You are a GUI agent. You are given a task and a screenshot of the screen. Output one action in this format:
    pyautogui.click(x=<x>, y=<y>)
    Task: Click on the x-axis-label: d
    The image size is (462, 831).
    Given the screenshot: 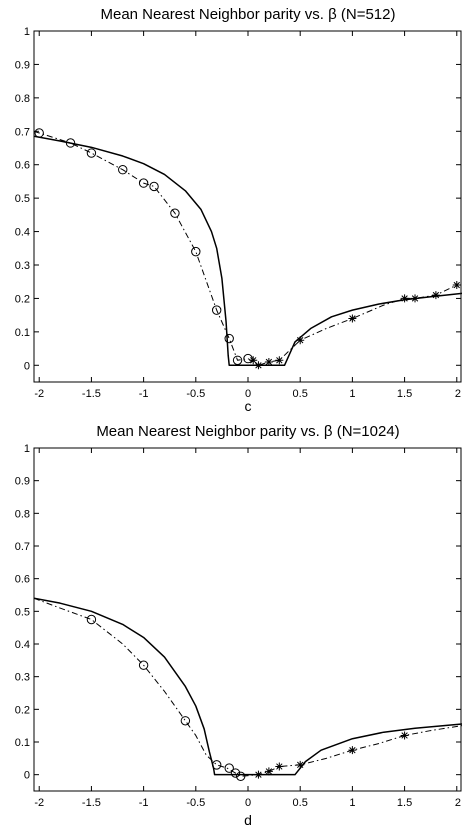 What is the action you would take?
    pyautogui.click(x=248, y=820)
    